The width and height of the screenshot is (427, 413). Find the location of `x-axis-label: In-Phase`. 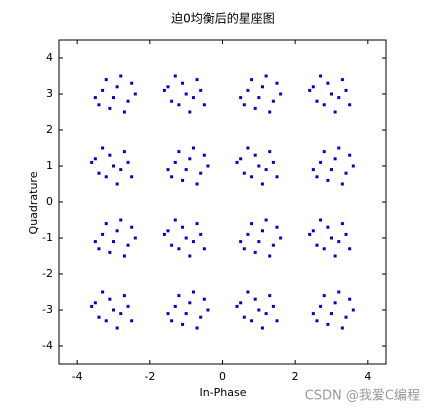

x-axis-label: In-Phase is located at coordinates (222, 392).